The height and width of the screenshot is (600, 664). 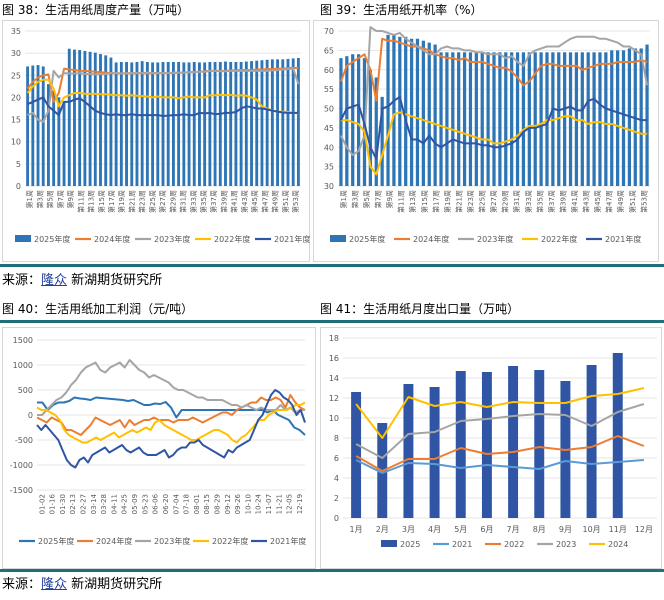 I want to click on divider-bar-mid, so click(x=332, y=321).